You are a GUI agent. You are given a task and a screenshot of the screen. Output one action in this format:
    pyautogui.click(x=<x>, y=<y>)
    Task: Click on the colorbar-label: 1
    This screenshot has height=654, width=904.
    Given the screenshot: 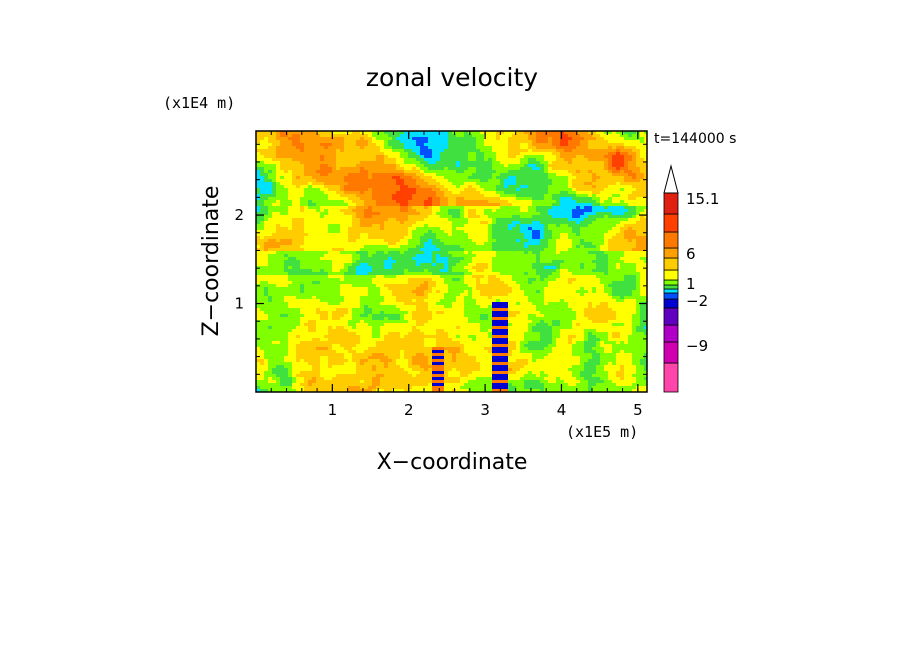 What is the action you would take?
    pyautogui.click(x=691, y=284)
    